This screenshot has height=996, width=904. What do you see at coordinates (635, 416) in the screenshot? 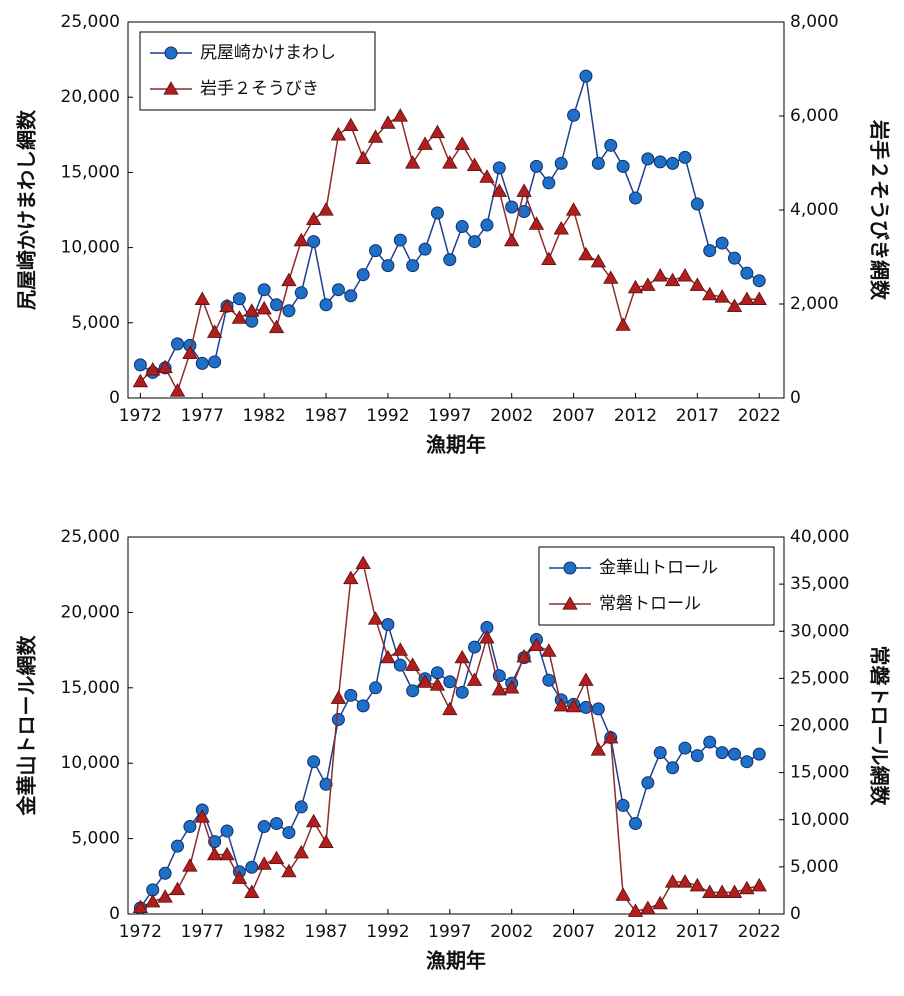
I see `x-tick-label: 2012` at bounding box center [635, 416].